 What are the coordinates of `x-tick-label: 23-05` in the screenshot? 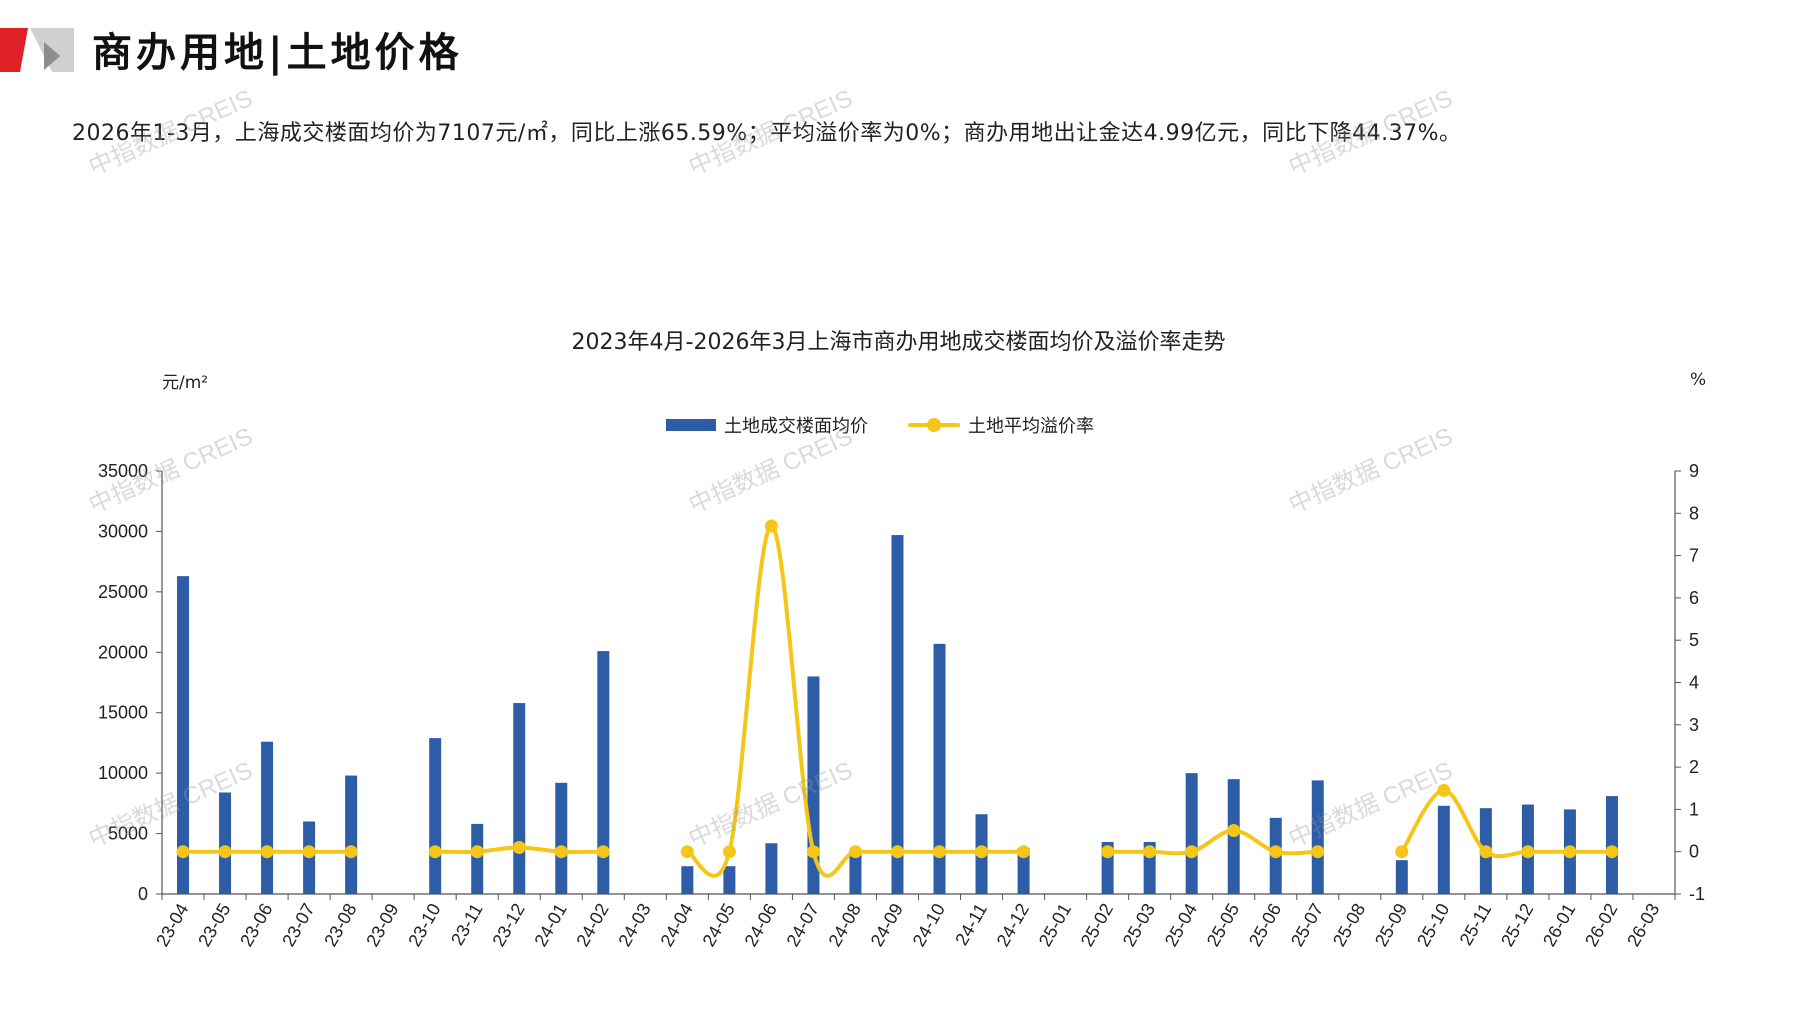 It's located at (214, 925).